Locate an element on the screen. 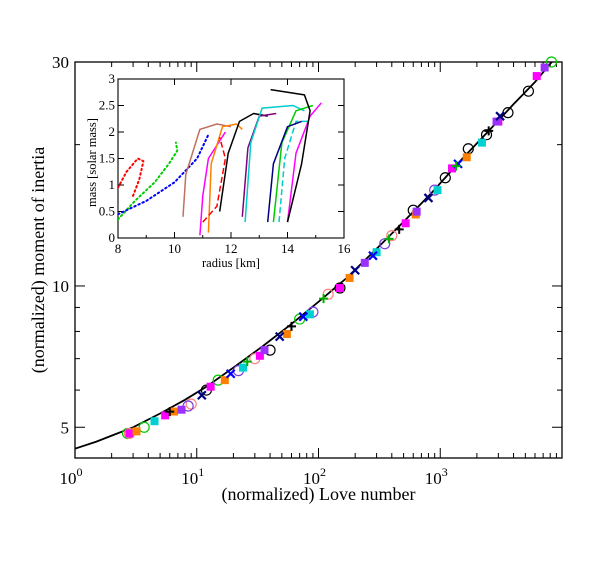  inset-x-tick-label: 14 is located at coordinates (288, 248).